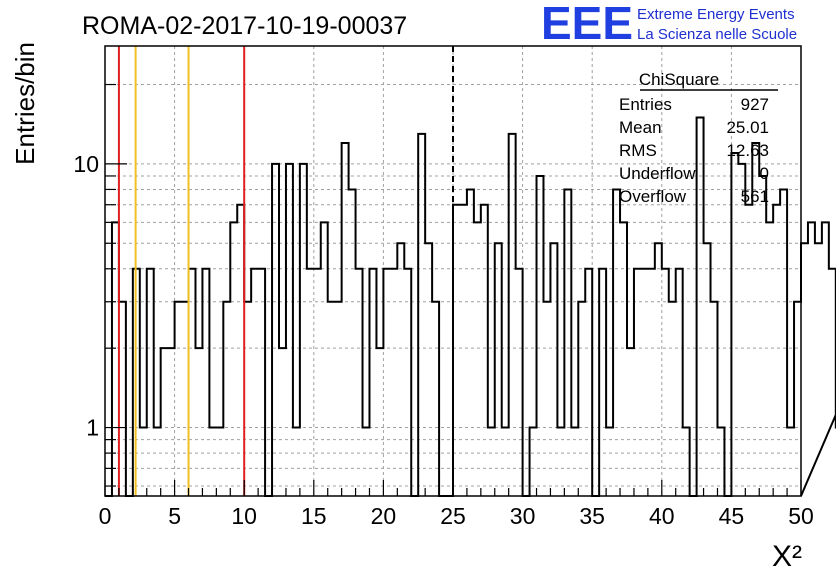  I want to click on stats-title: ChiSquare, so click(679, 79).